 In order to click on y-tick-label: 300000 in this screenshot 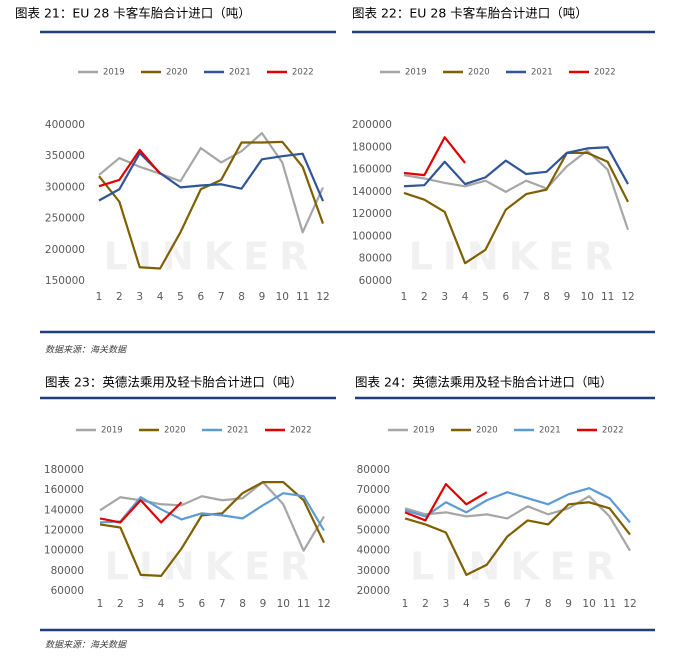, I will do `click(65, 187)`.